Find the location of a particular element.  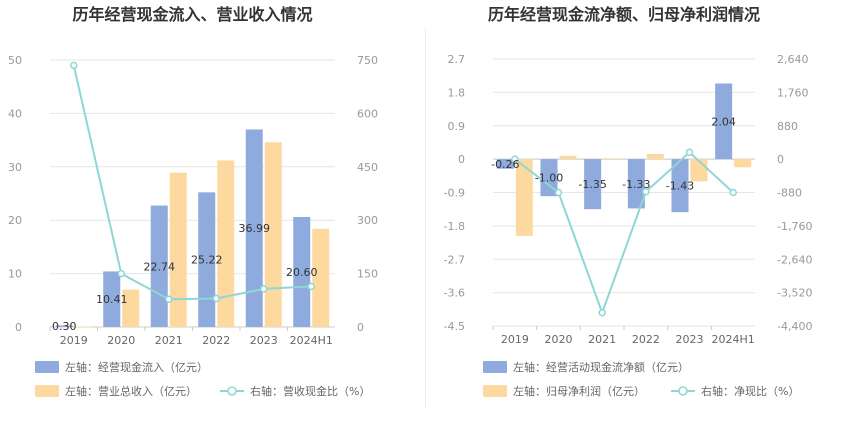

right-axis-tick-label: 2,640 is located at coordinates (793, 59).